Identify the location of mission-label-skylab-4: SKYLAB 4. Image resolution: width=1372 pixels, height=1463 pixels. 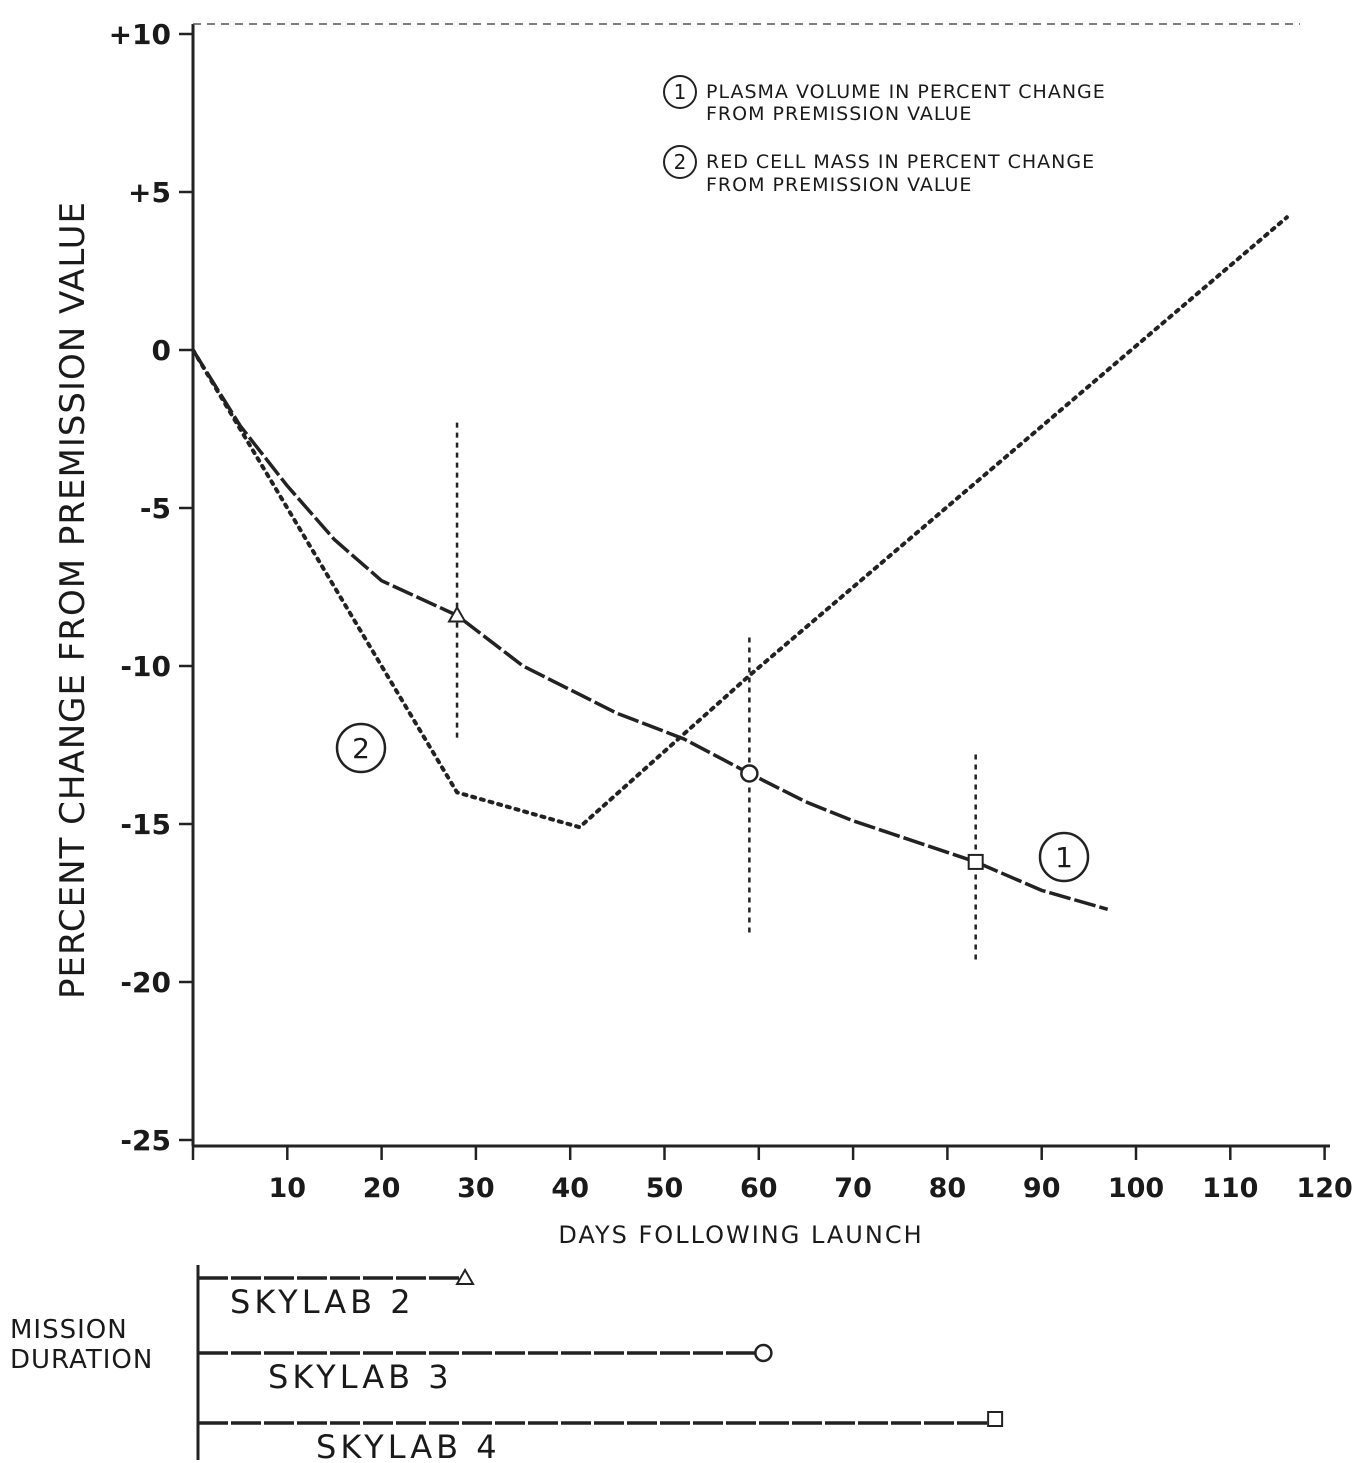
(408, 1445).